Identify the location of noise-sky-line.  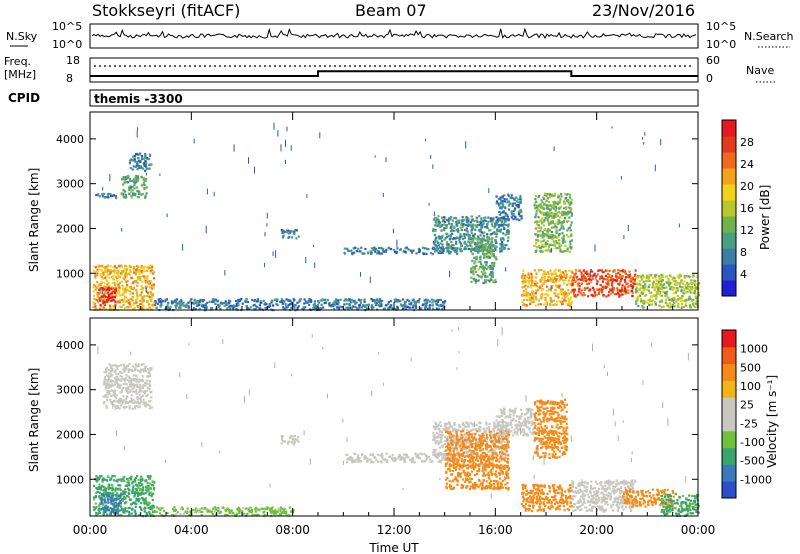
(394, 33).